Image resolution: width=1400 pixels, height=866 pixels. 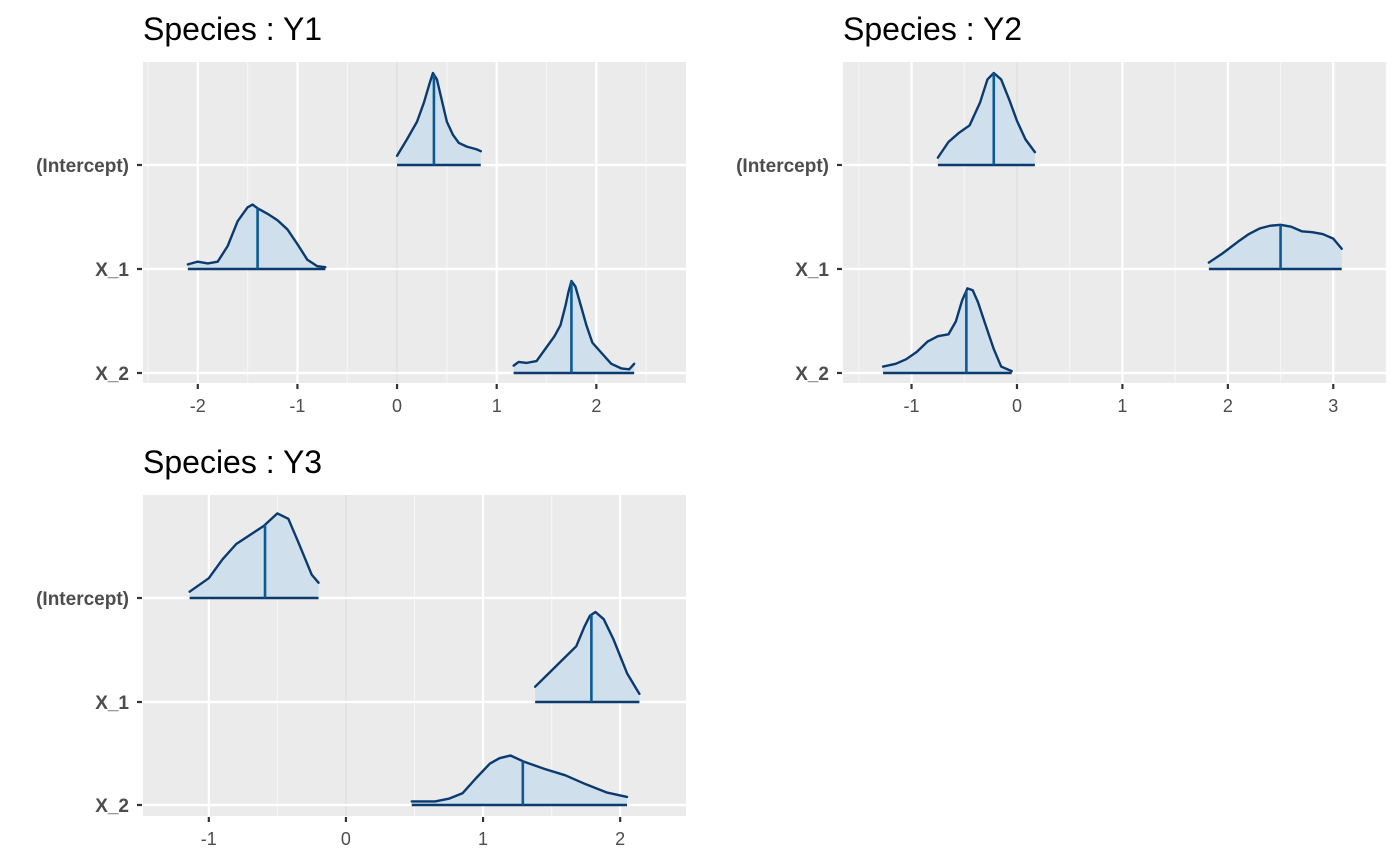 What do you see at coordinates (198, 406) in the screenshot?
I see `x-tick-label: -2` at bounding box center [198, 406].